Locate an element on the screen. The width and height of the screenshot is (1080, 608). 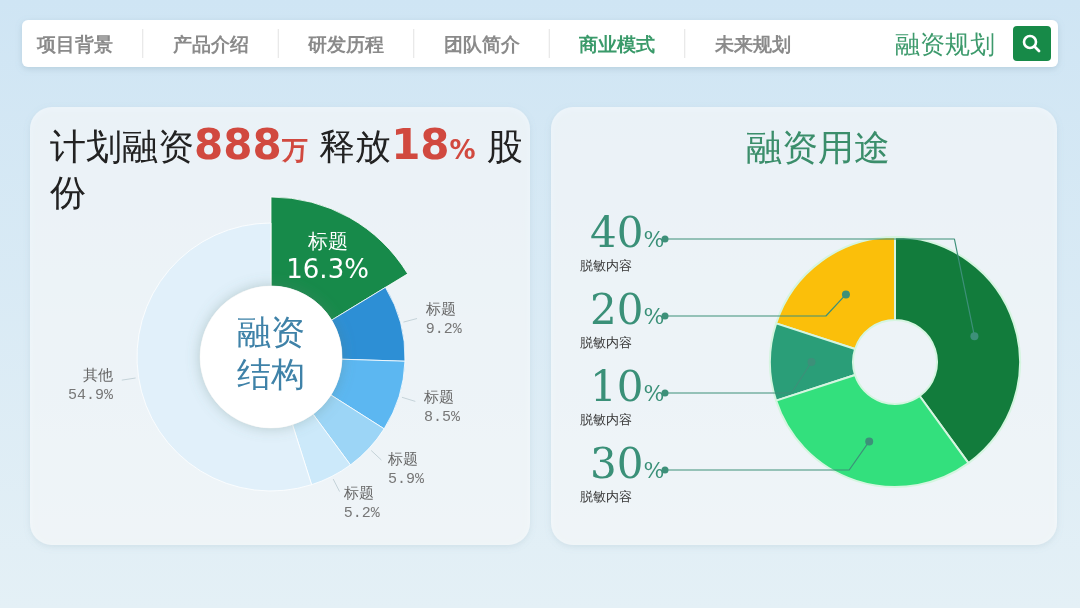
annotation: 结构 is located at coordinates (271, 373).